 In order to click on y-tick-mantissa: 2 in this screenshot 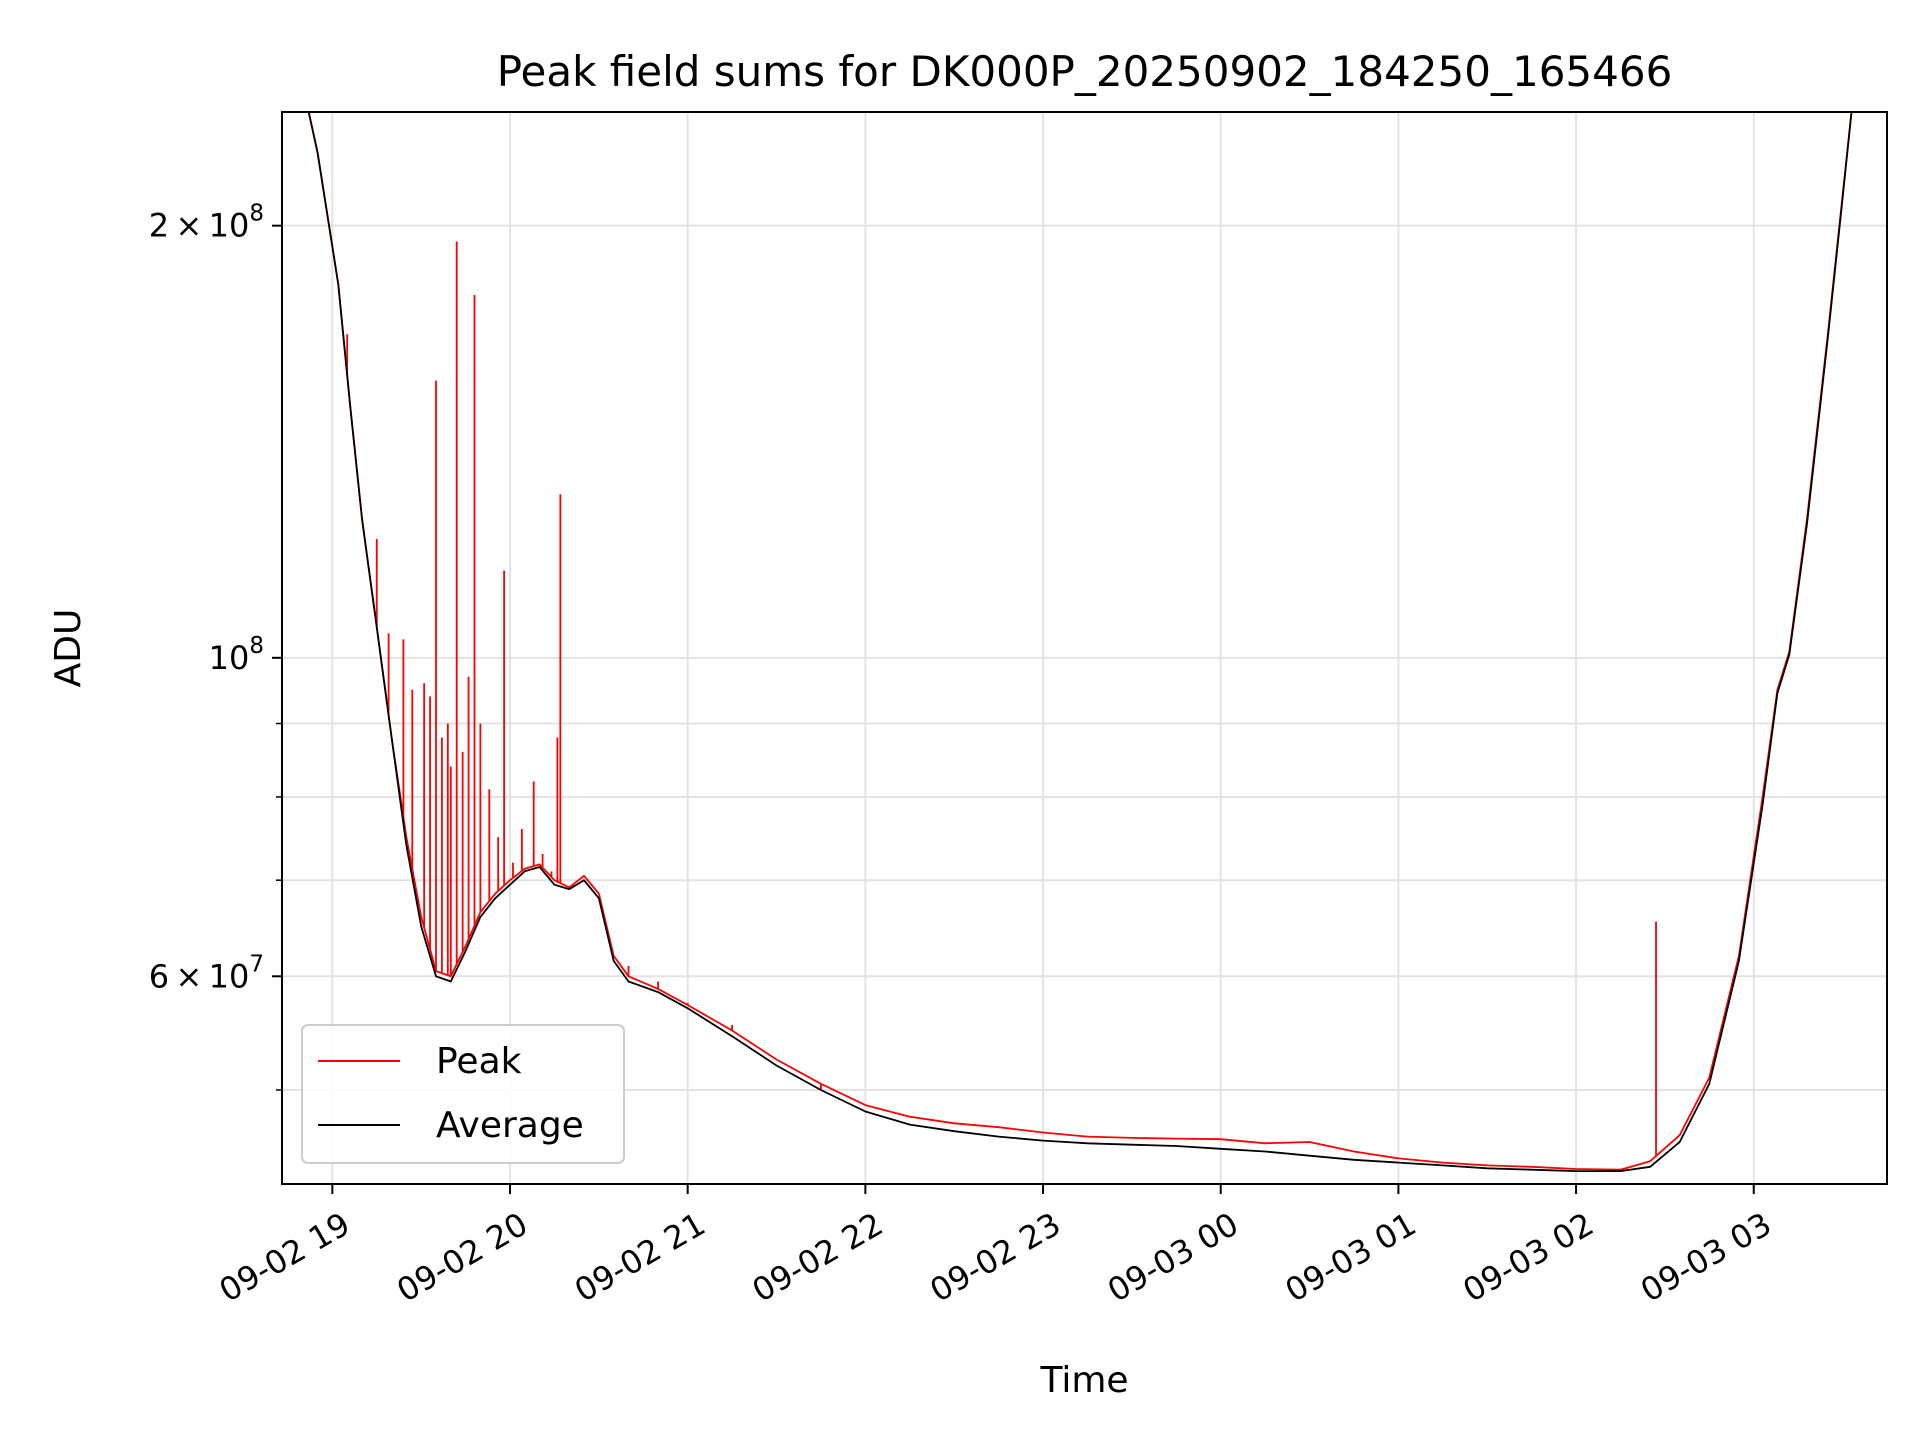, I will do `click(159, 226)`.